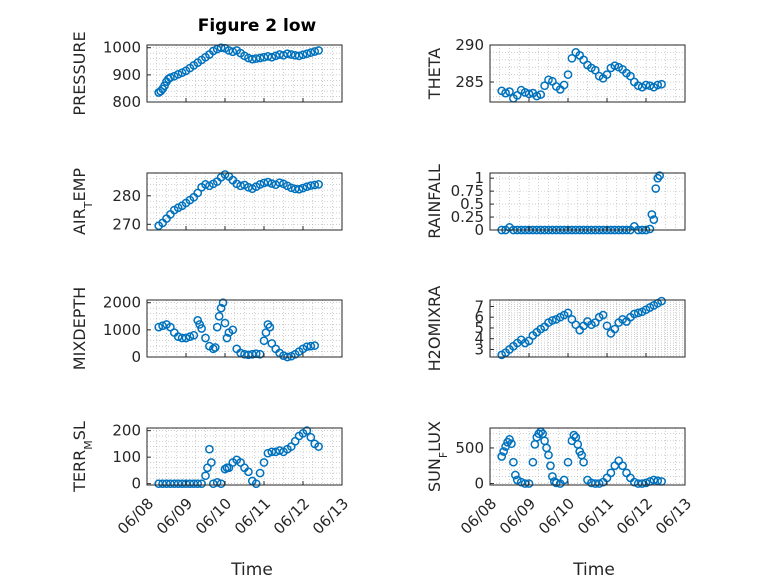  What do you see at coordinates (434, 74) in the screenshot?
I see `y-axis-label: THETA` at bounding box center [434, 74].